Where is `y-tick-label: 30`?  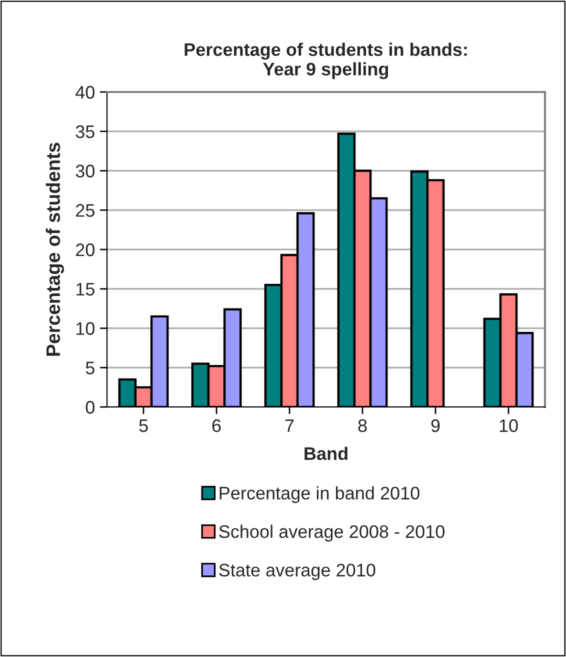
y-tick-label: 30 is located at coordinates (85, 171).